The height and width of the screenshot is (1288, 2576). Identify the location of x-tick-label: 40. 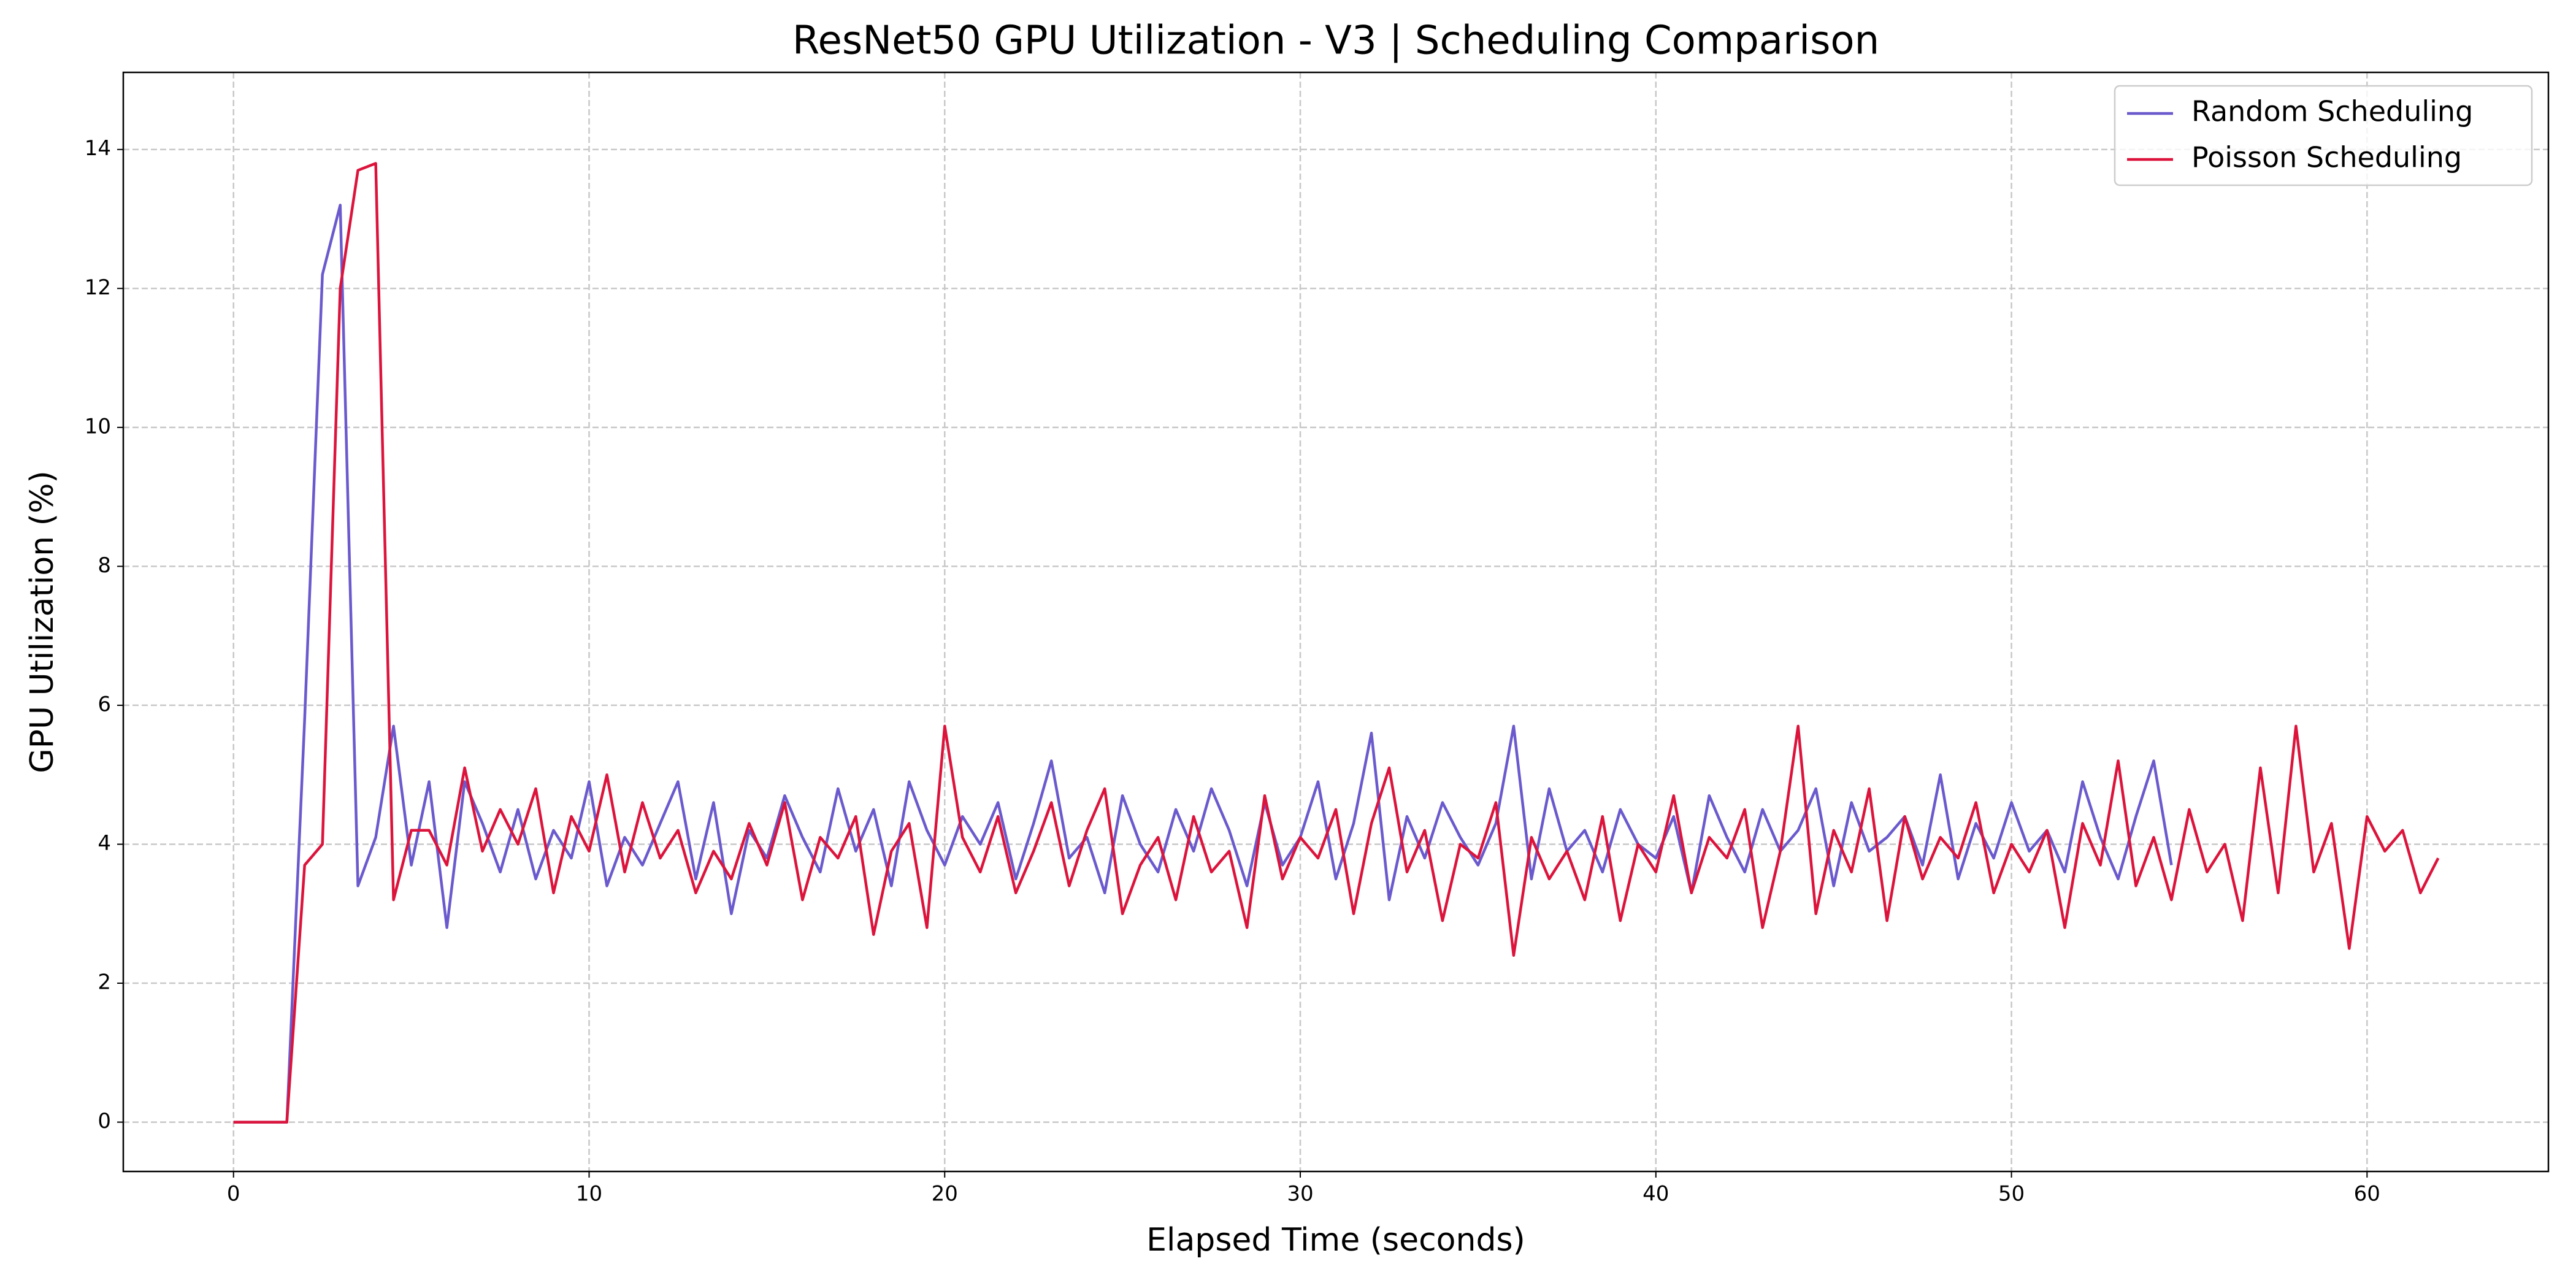
(1656, 1194).